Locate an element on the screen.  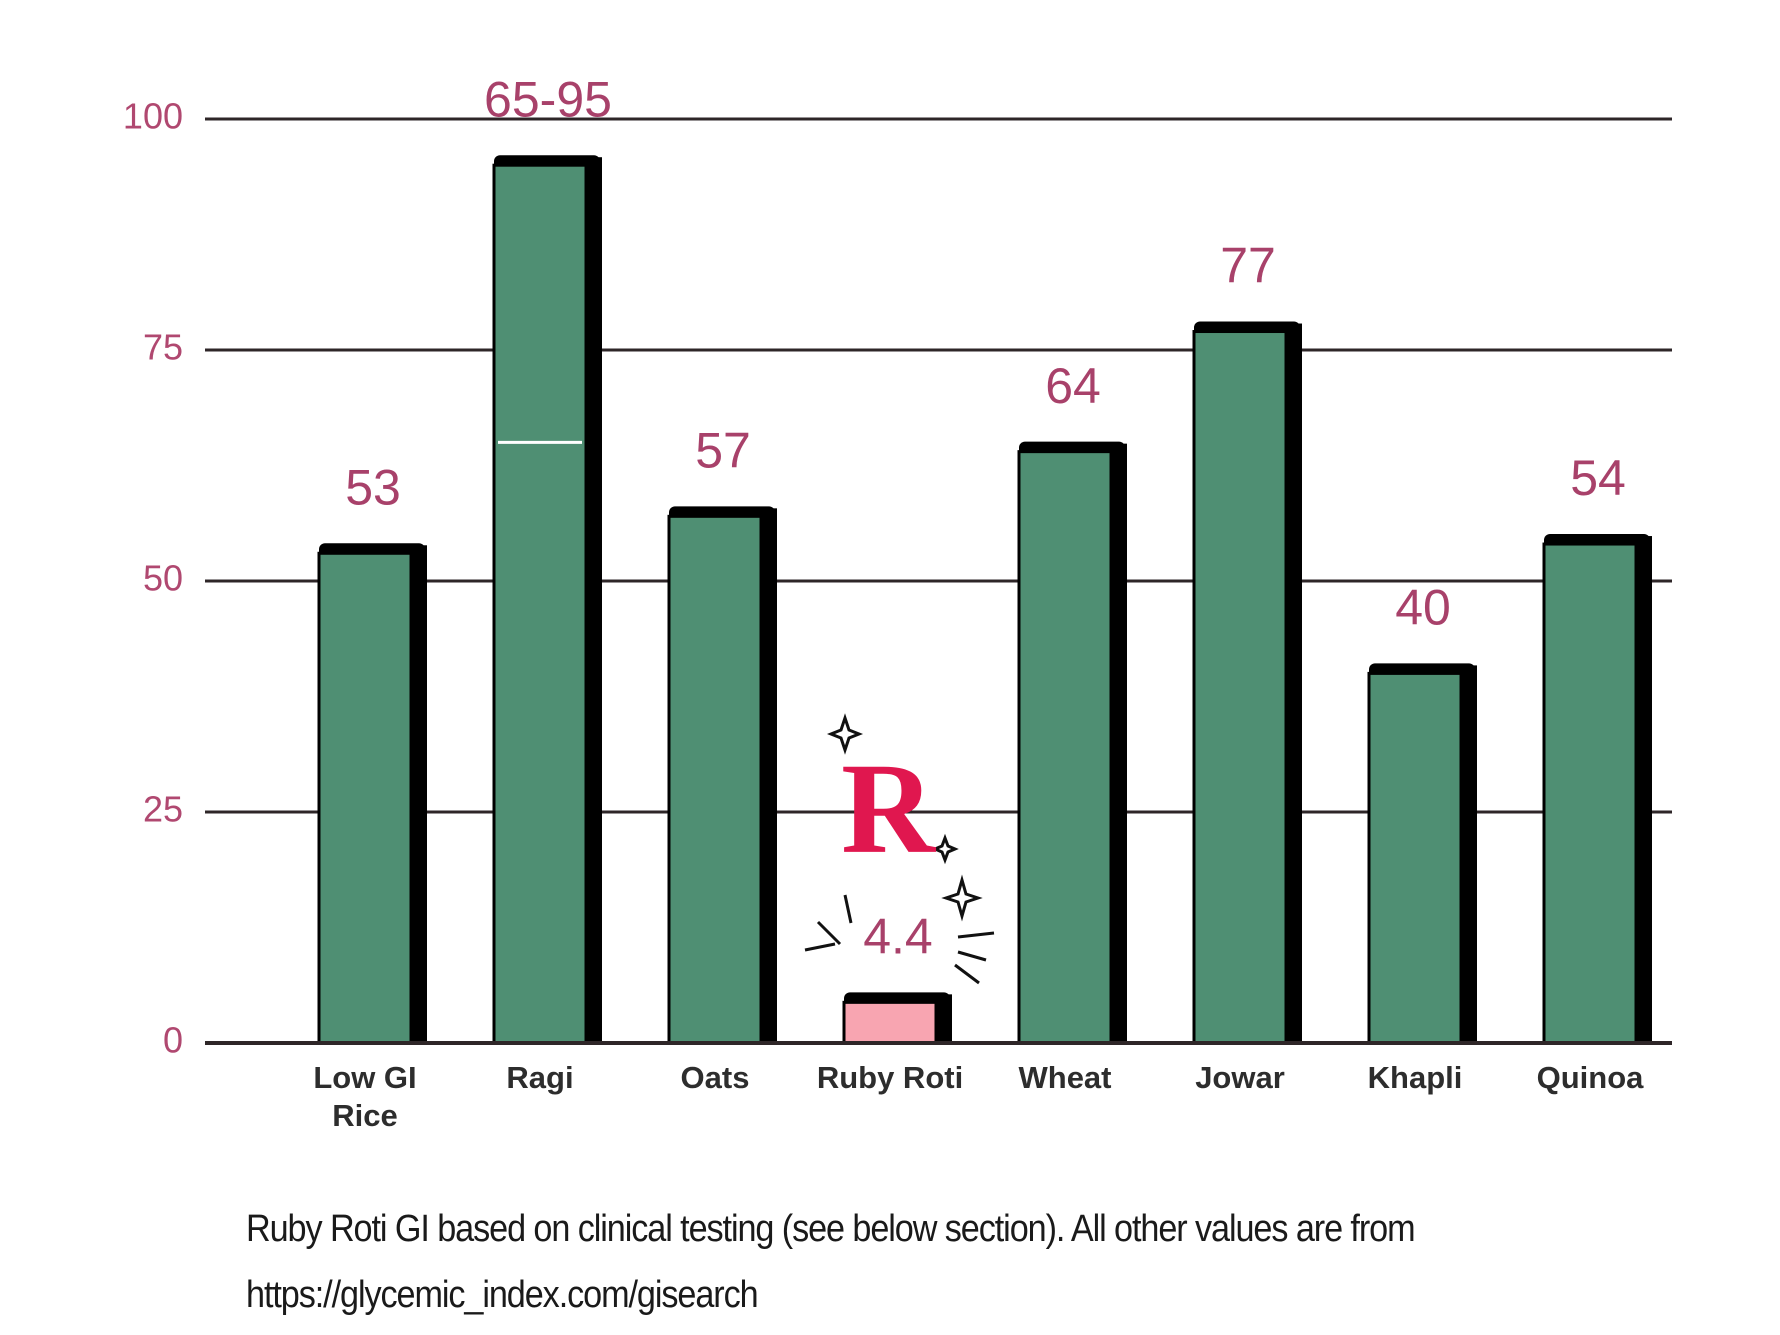
value-label: 57 is located at coordinates (723, 451).